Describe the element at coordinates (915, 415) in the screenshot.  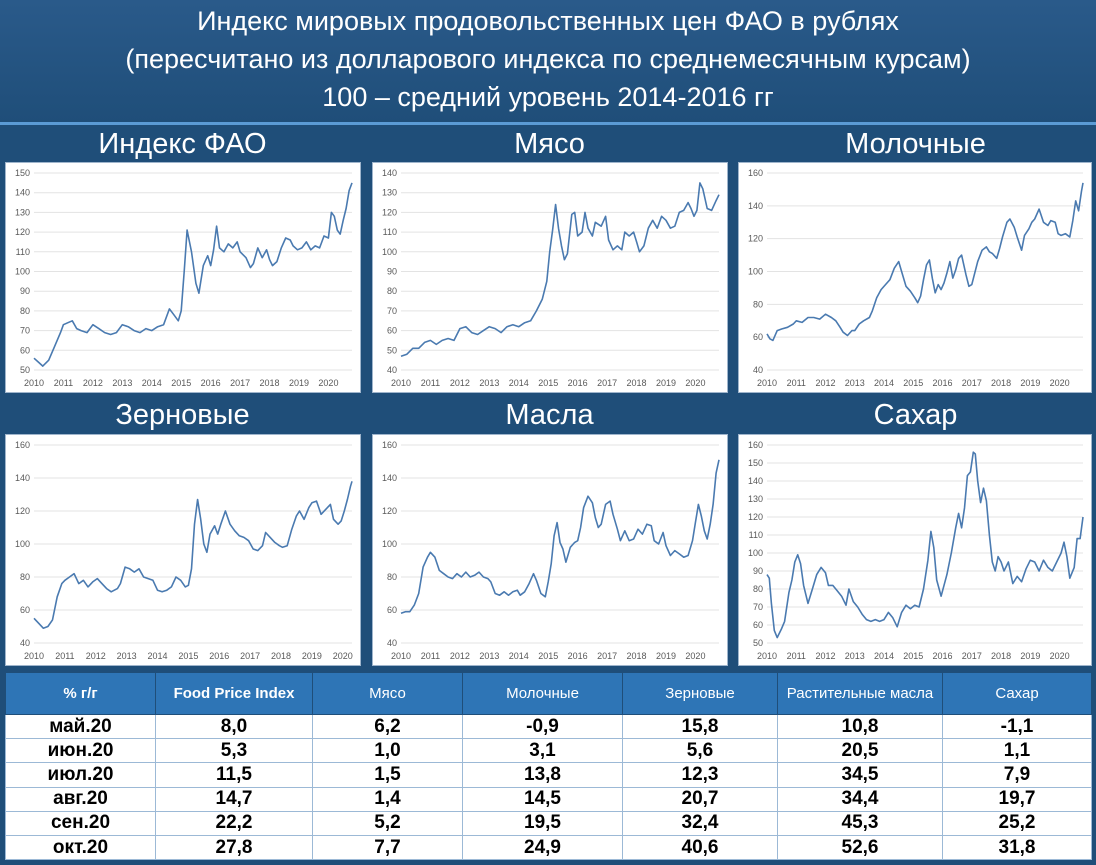
I see `chart-title-sugar: Сахар` at that location.